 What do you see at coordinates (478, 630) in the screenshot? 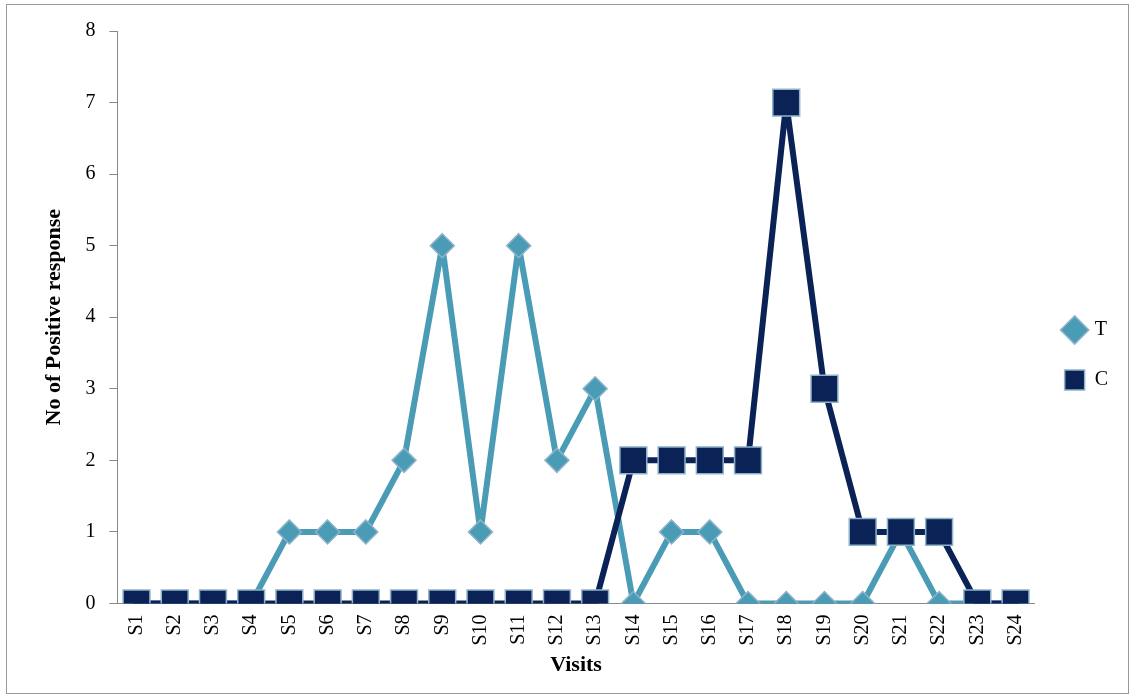
I see `x-tick-label: S10` at bounding box center [478, 630].